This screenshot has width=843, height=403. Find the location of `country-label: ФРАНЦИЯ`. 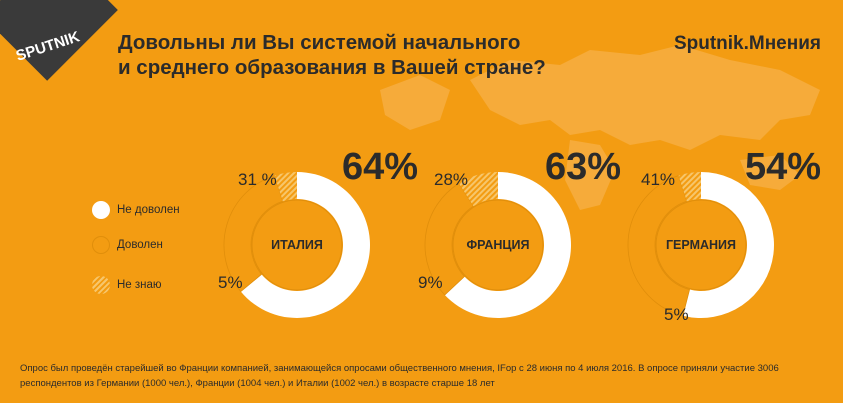

country-label: ФРАНЦИЯ is located at coordinates (497, 245).